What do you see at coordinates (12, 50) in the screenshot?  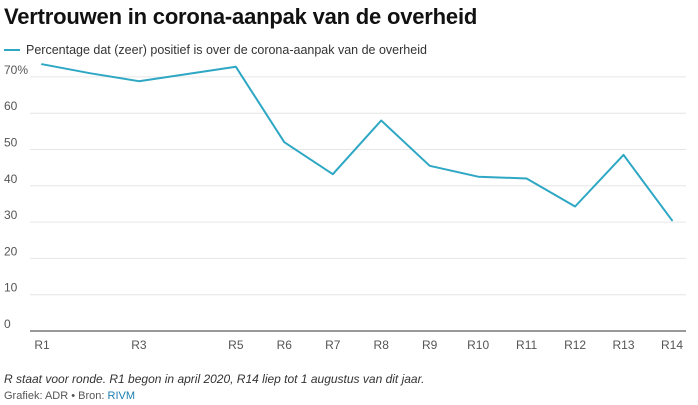 I see `legend-swatch` at bounding box center [12, 50].